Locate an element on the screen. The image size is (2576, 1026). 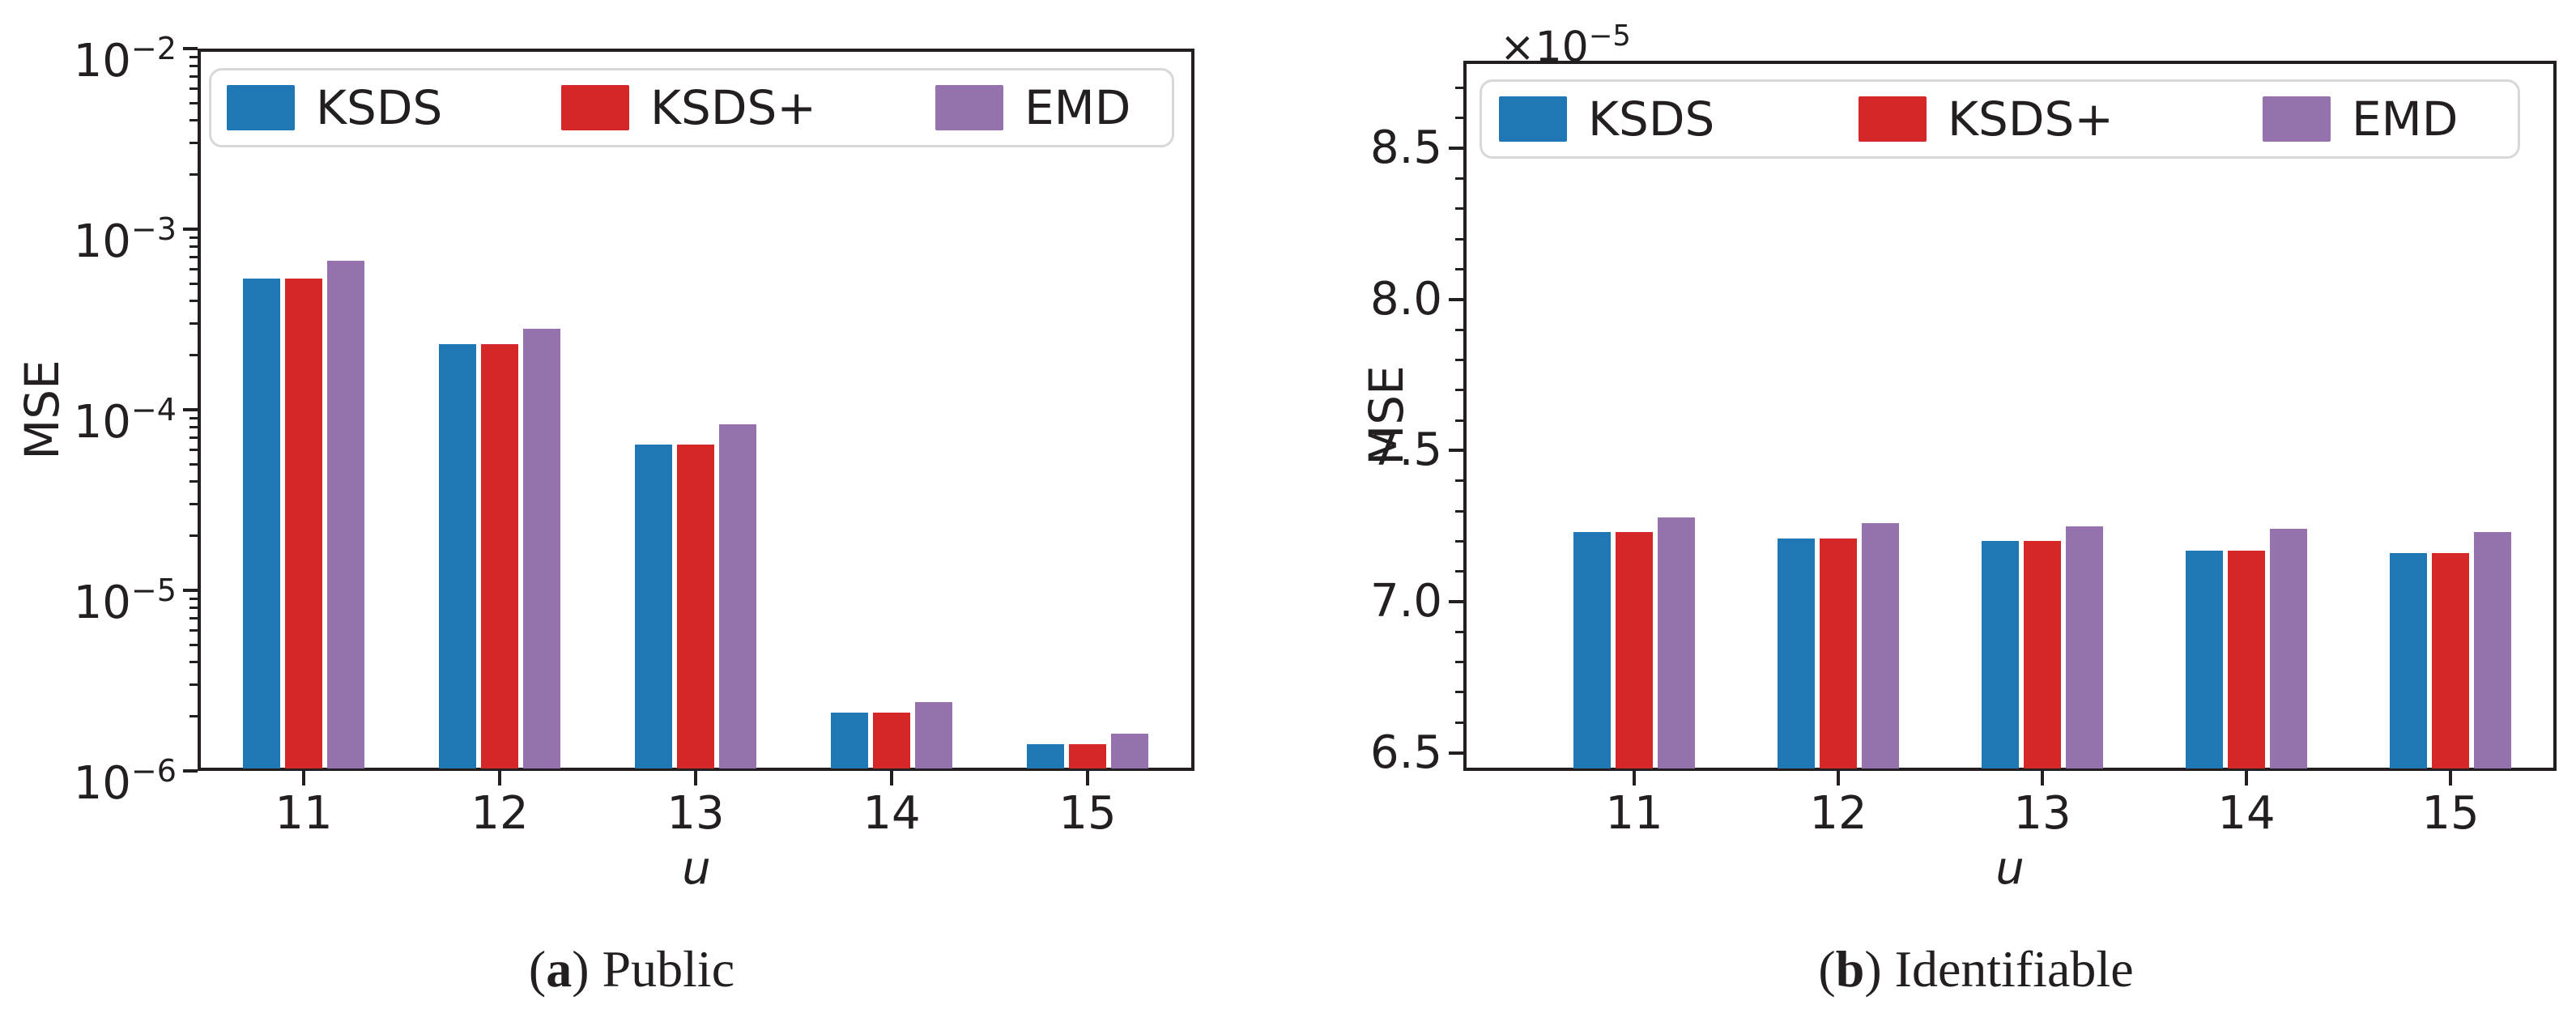
y-tick-label-base: 7.0 is located at coordinates (1405, 601).